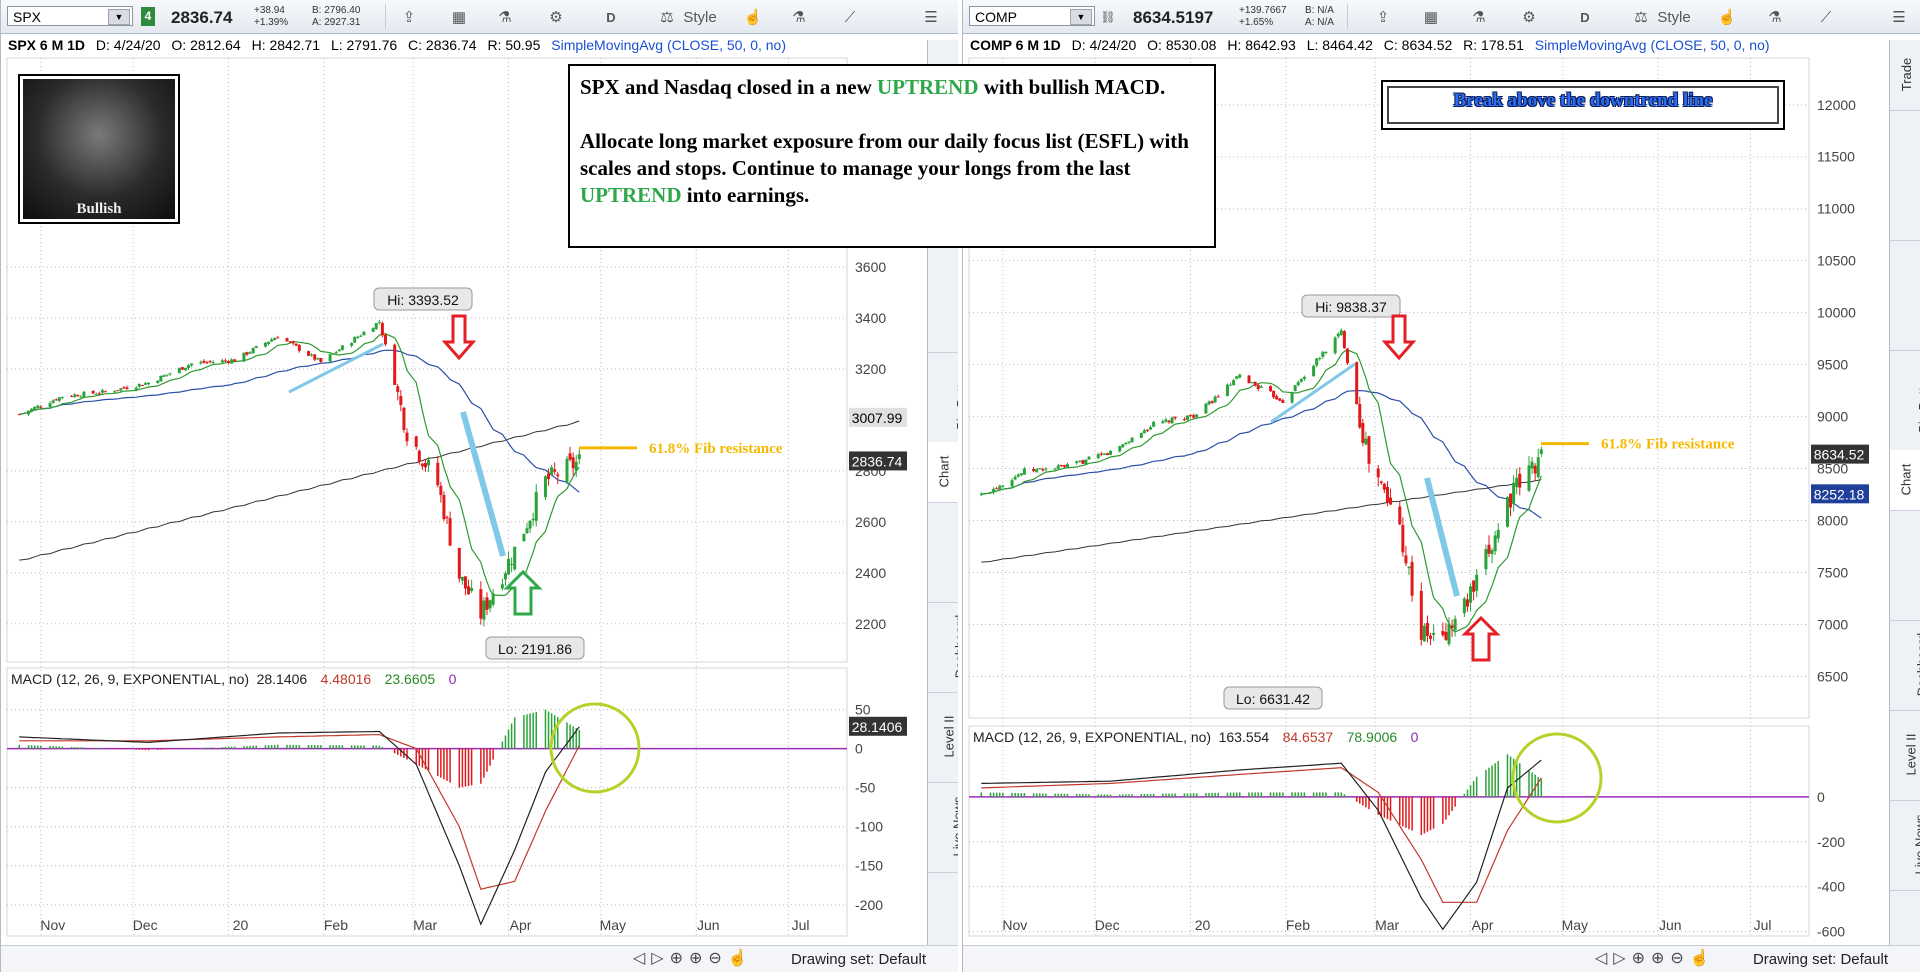 Image resolution: width=1920 pixels, height=972 pixels. I want to click on y-tick-label: 12000, so click(1836, 105).